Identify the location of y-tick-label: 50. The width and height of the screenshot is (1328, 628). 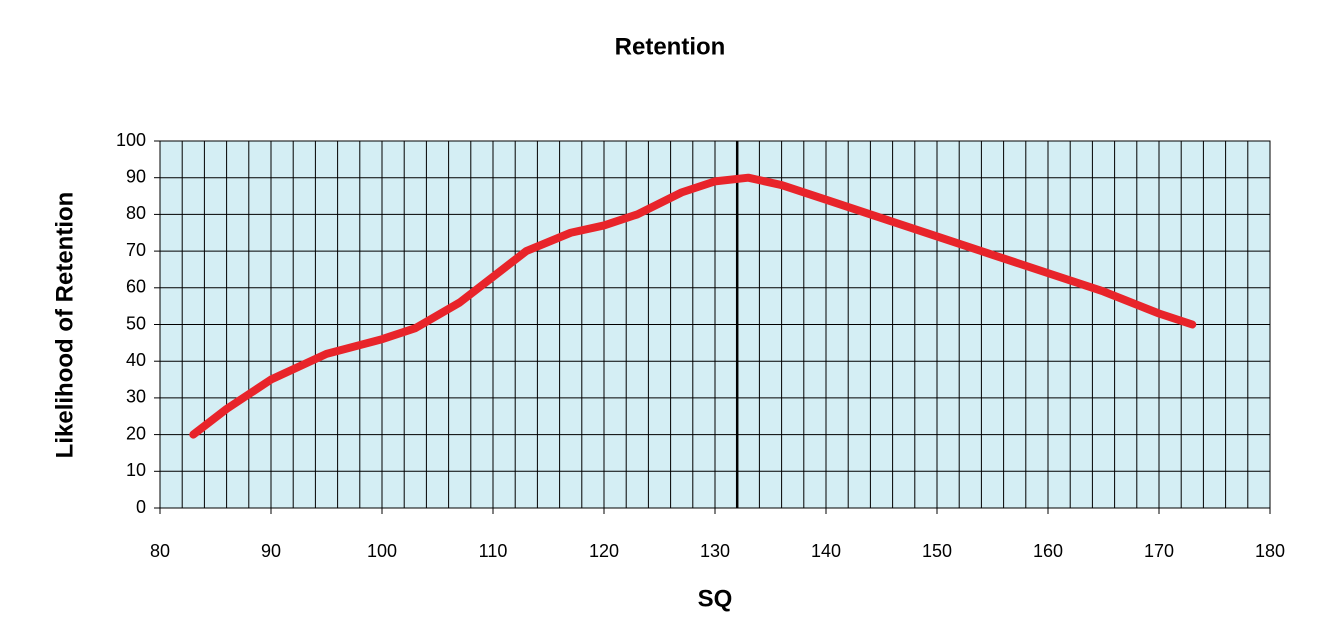
(136, 323).